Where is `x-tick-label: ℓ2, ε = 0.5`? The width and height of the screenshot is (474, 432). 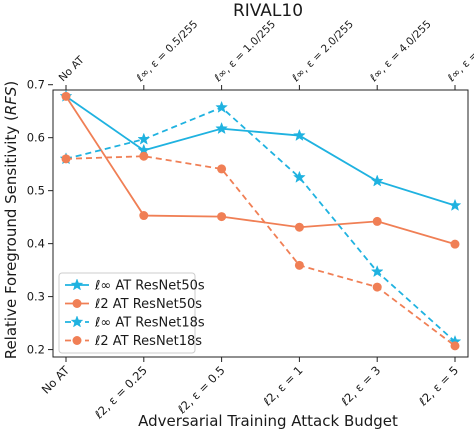
x-tick-label: ℓ2, ε = 0.5 is located at coordinates (201, 390).